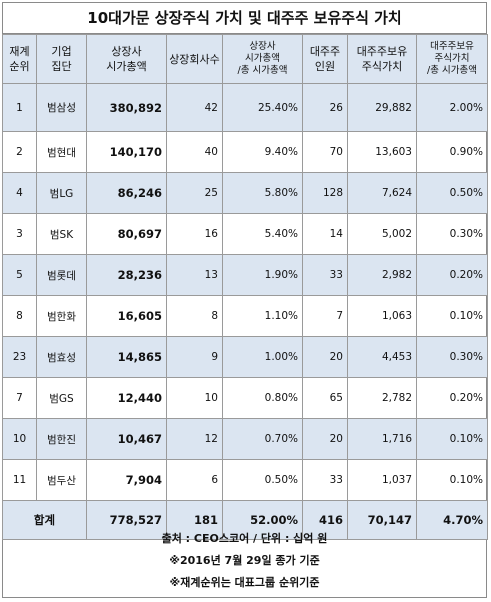 Image resolution: width=491 pixels, height=602 pixels. What do you see at coordinates (61, 66) in the screenshot?
I see `column-header-line: 집단` at bounding box center [61, 66].